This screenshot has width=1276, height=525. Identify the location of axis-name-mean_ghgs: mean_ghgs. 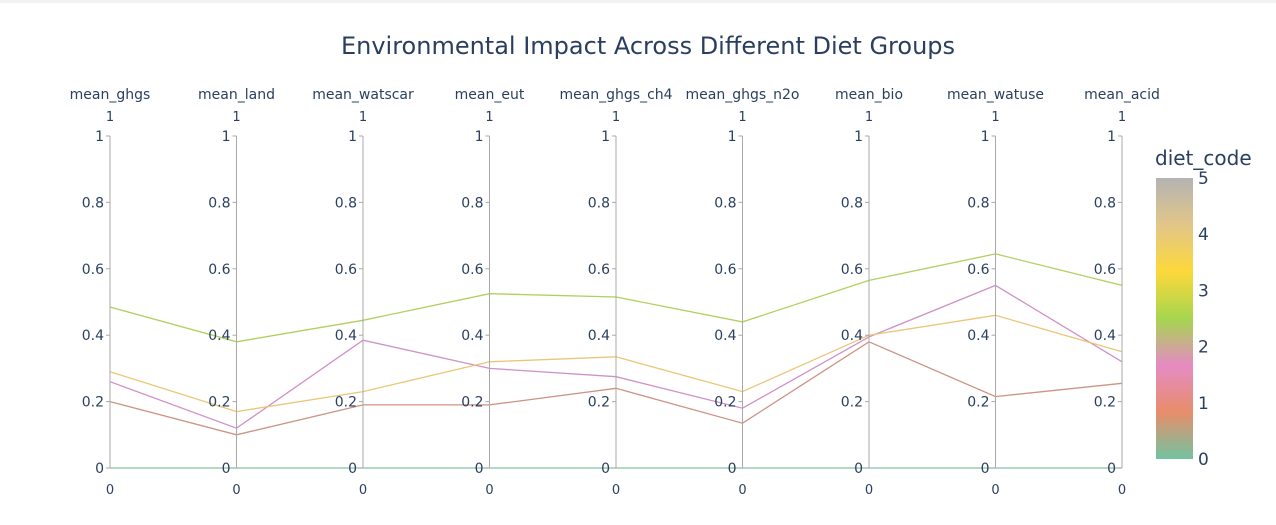
(110, 95).